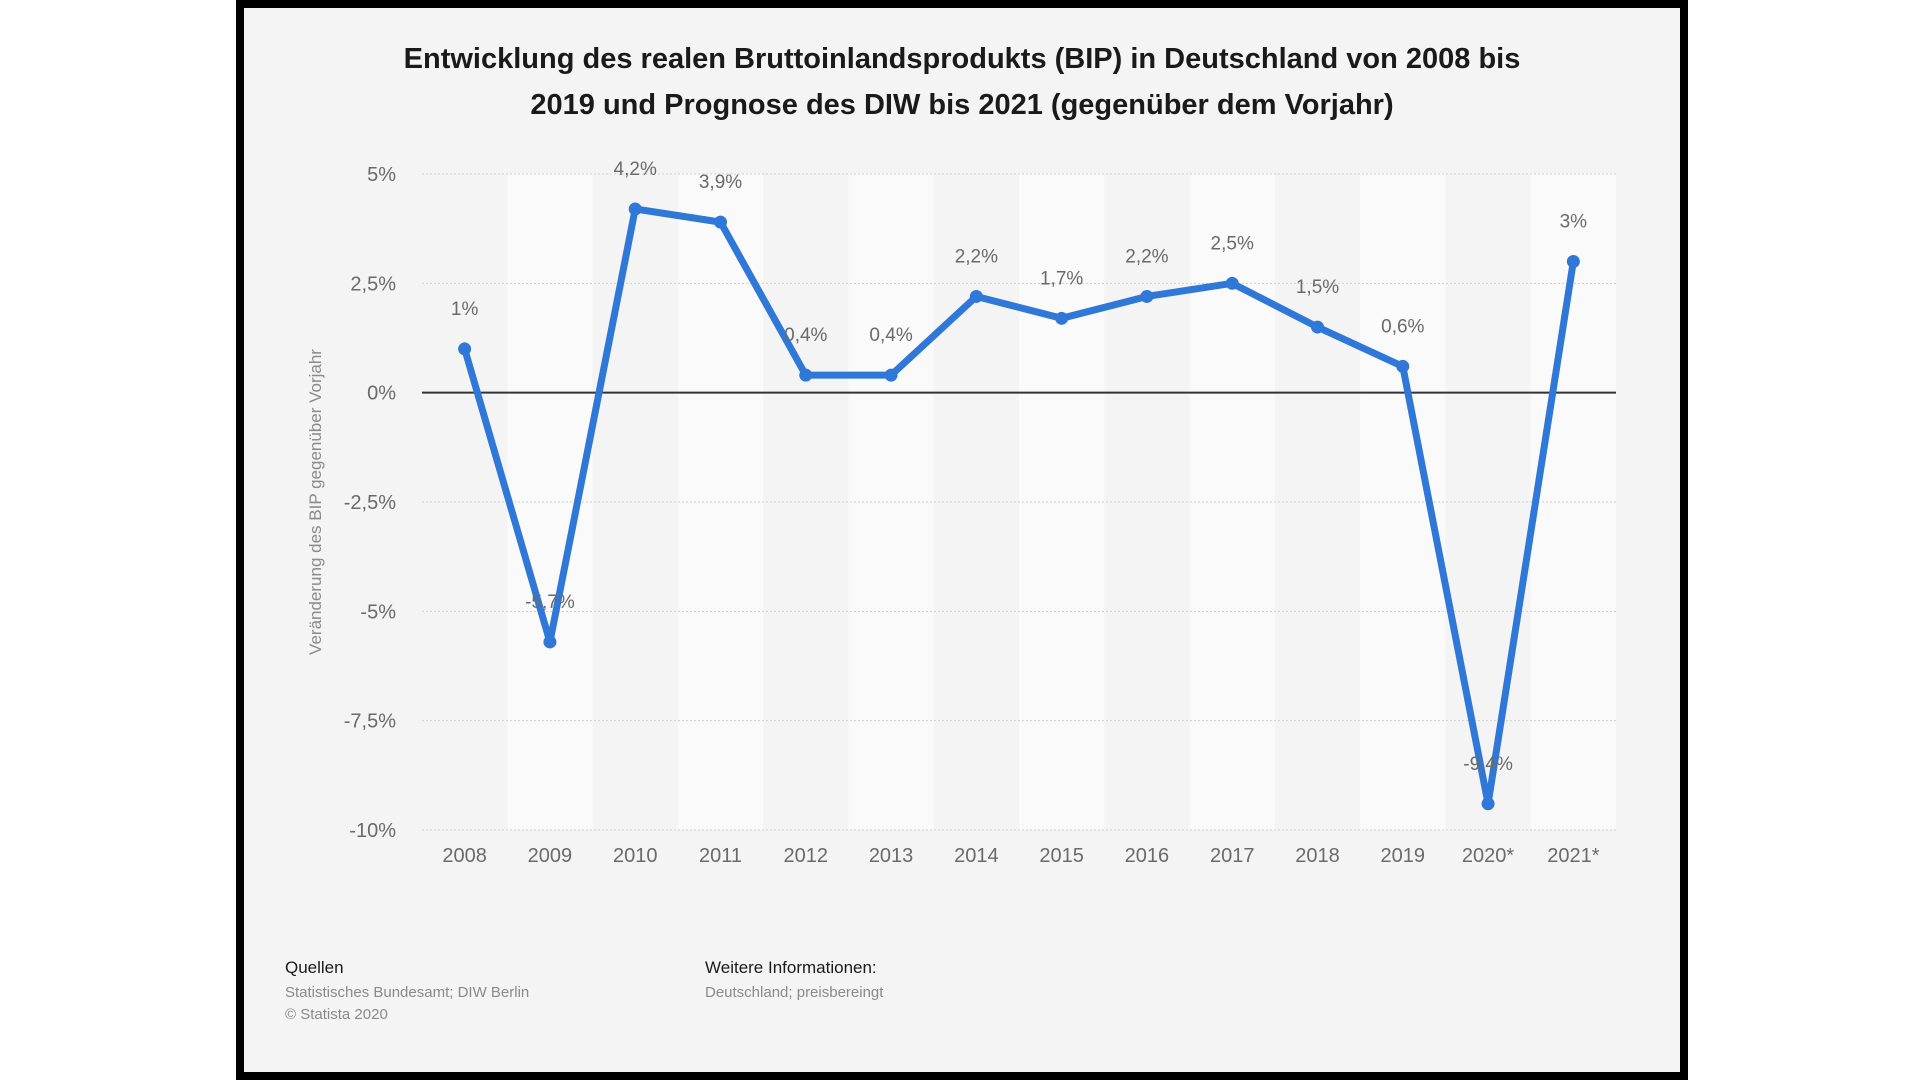  Describe the element at coordinates (378, 612) in the screenshot. I see `y-tick-label: -5%` at that location.